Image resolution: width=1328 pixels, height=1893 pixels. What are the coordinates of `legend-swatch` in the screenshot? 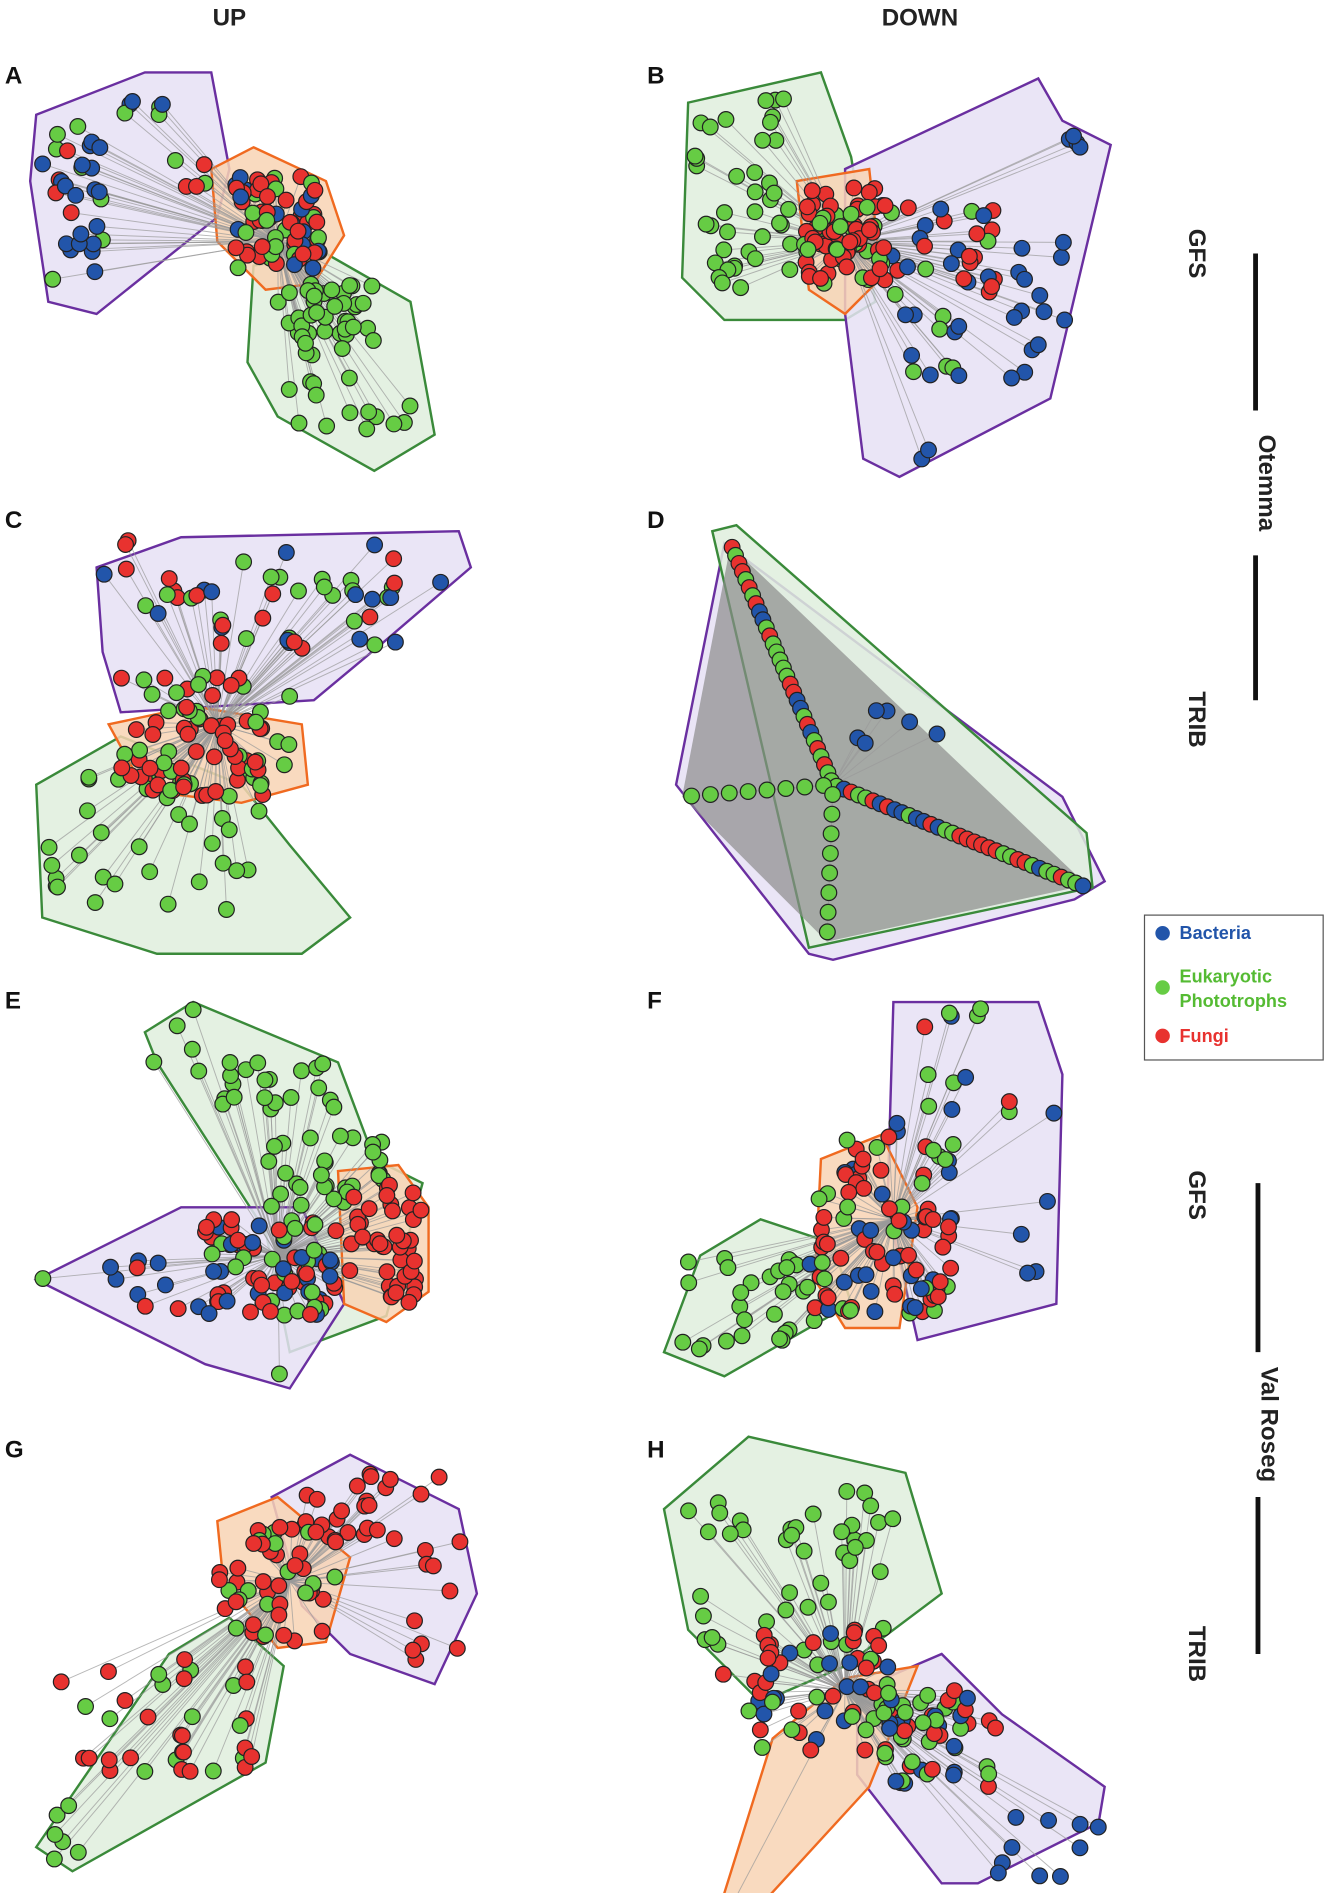 It's located at (1162, 1036).